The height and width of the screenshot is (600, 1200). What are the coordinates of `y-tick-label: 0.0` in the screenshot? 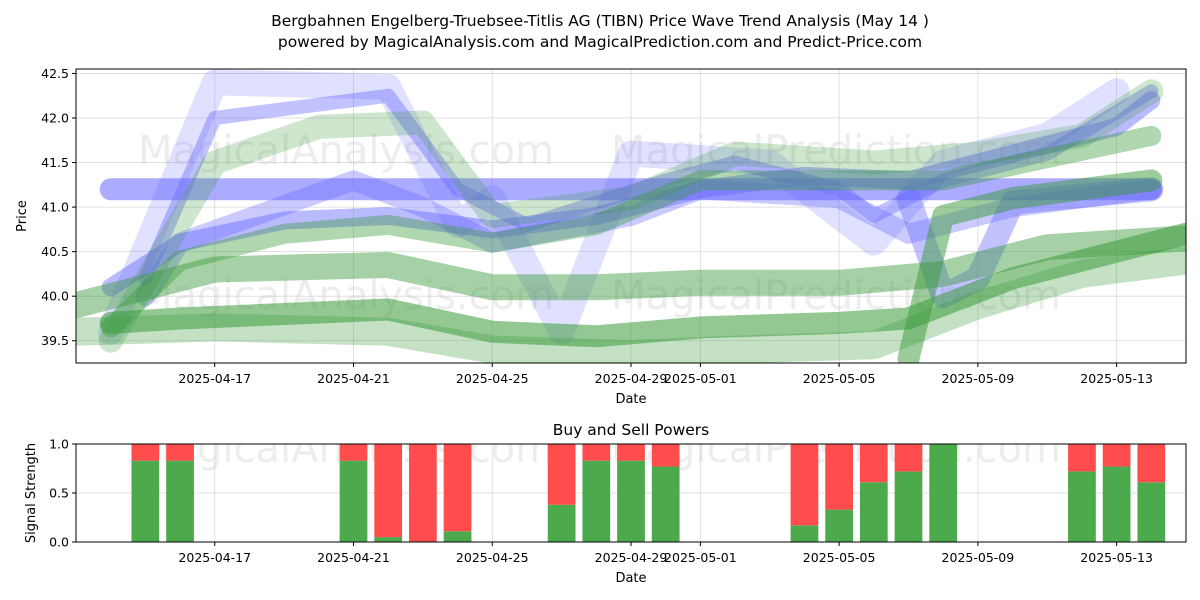 It's located at (59, 542).